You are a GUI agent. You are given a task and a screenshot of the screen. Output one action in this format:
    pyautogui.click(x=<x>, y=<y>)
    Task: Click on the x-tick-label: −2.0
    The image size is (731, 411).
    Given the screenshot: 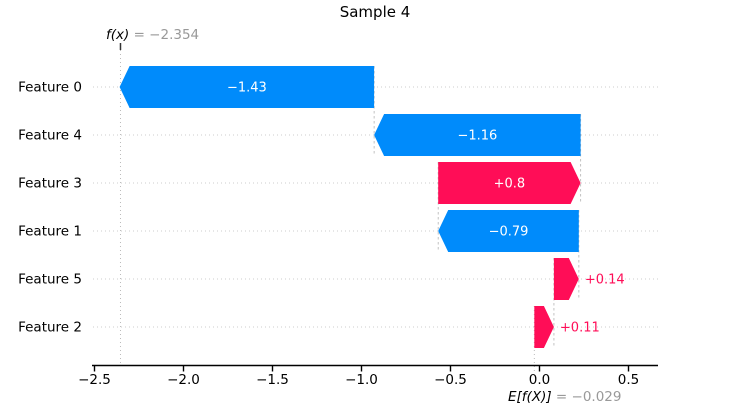 What is the action you would take?
    pyautogui.click(x=183, y=380)
    